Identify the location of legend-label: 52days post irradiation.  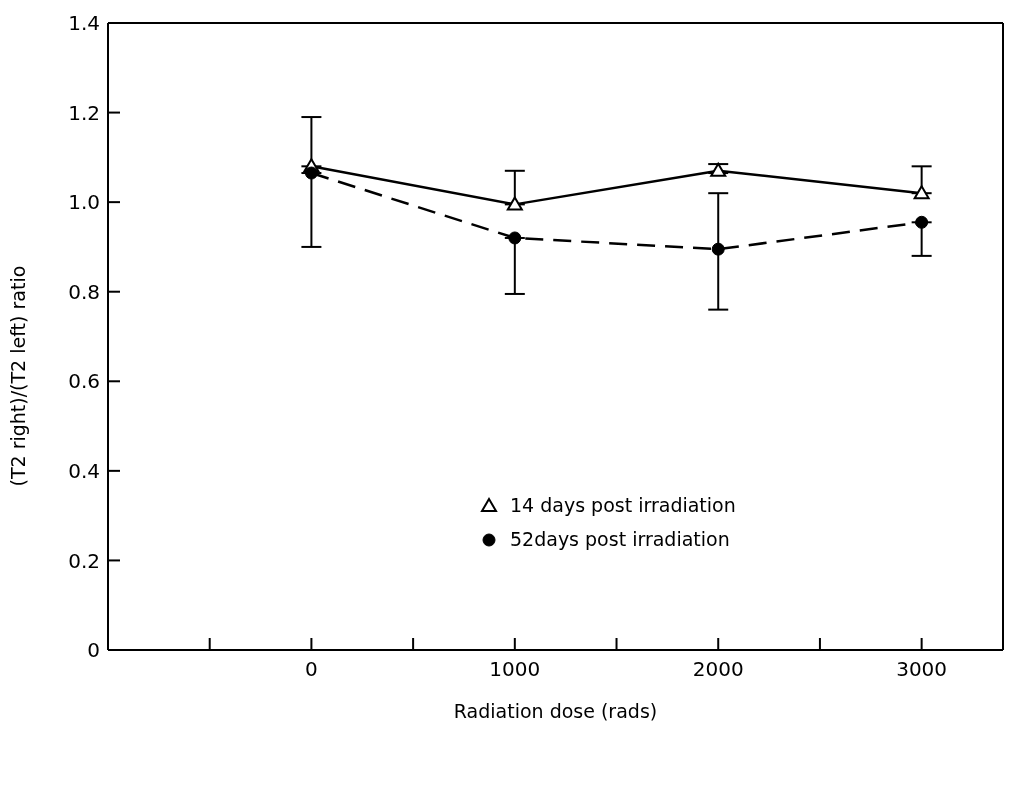
(620, 539).